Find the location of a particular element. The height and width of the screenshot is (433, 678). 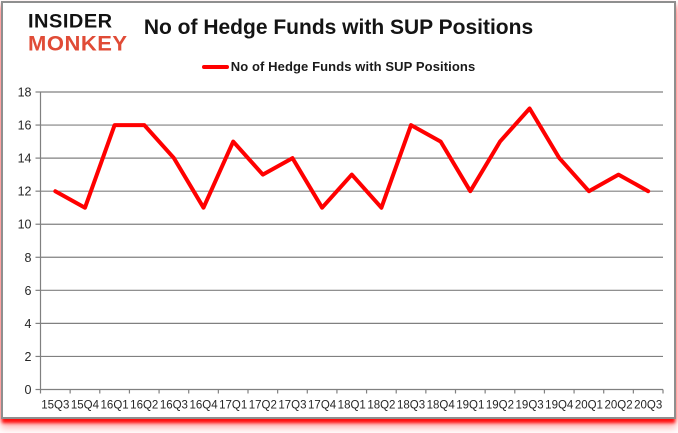

logo-line-insider: INSIDER is located at coordinates (70, 22).